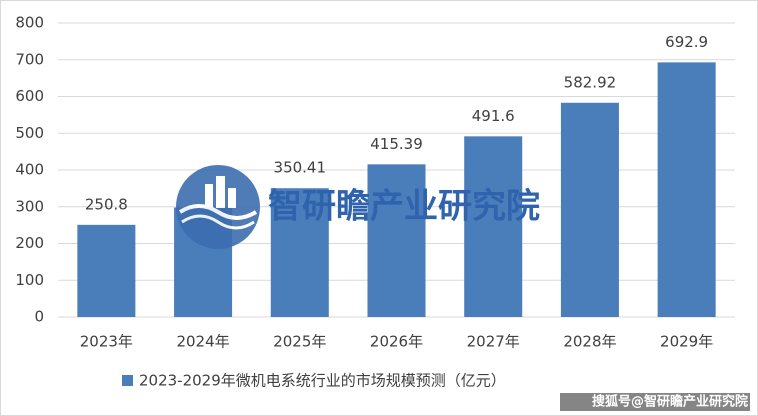  What do you see at coordinates (29, 133) in the screenshot?
I see `y-tick-label: 500` at bounding box center [29, 133].